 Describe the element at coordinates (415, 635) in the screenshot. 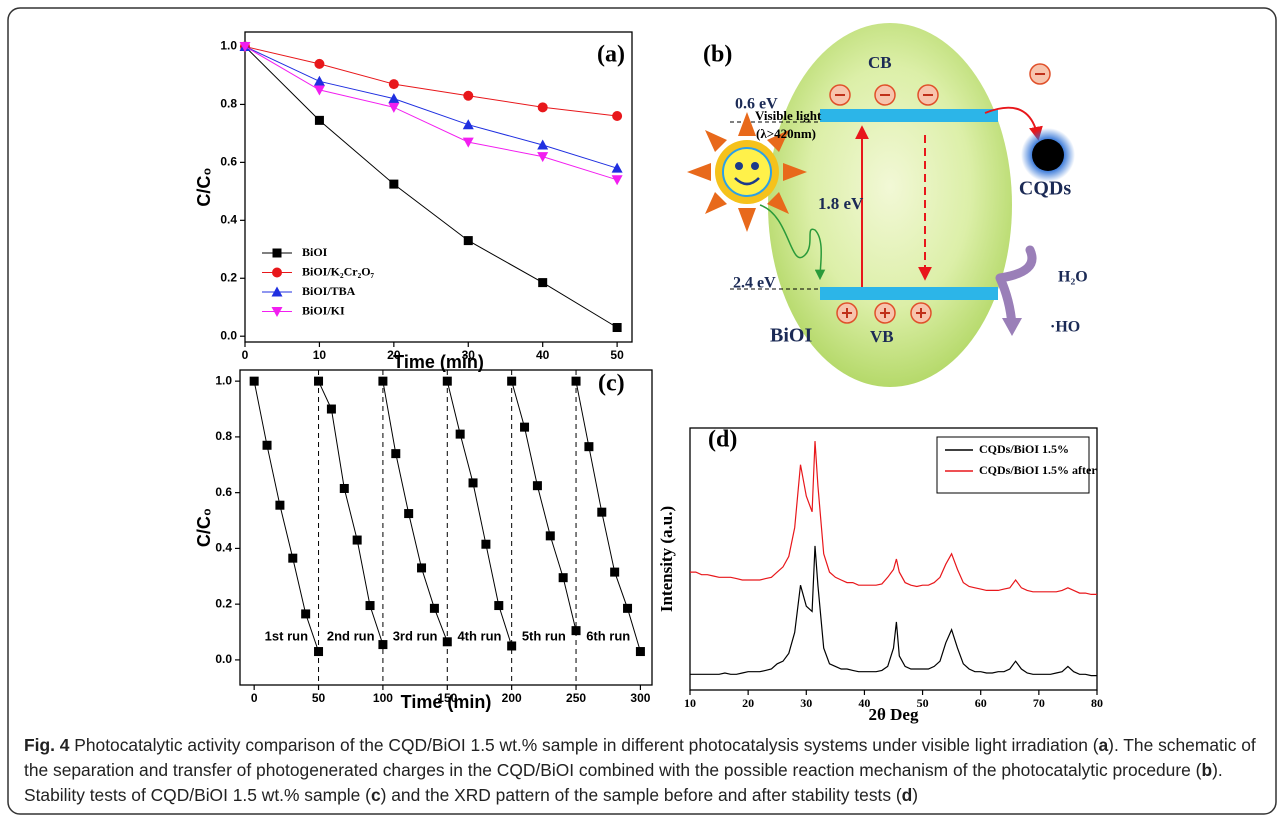

I see `run-label: 3rd run` at that location.